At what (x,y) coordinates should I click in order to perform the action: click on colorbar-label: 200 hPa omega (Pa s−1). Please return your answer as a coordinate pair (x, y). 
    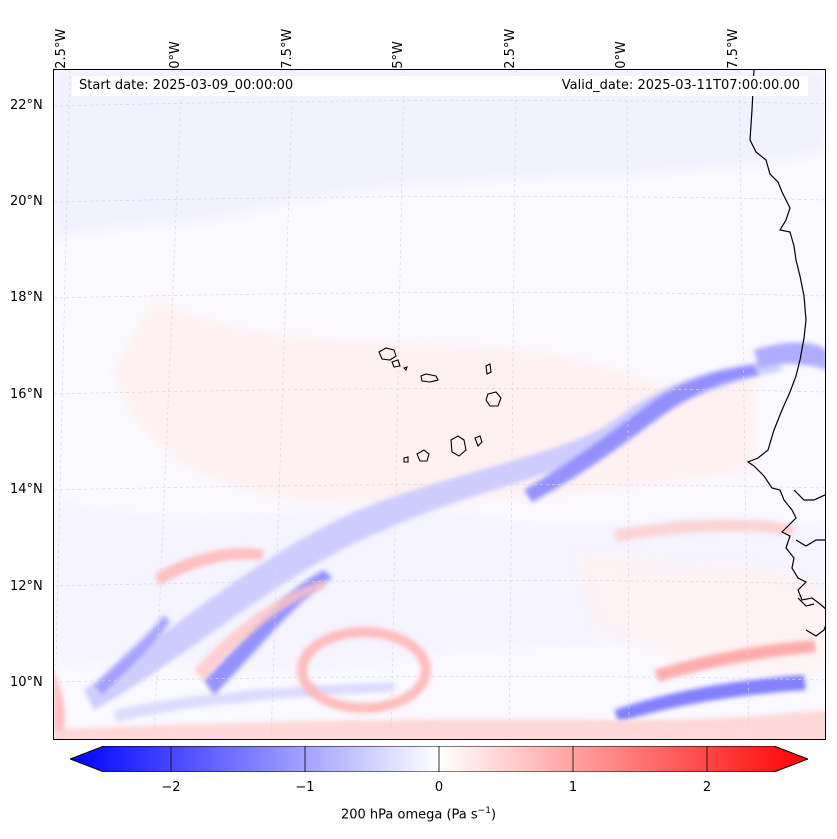
    Looking at the image, I should click on (418, 814).